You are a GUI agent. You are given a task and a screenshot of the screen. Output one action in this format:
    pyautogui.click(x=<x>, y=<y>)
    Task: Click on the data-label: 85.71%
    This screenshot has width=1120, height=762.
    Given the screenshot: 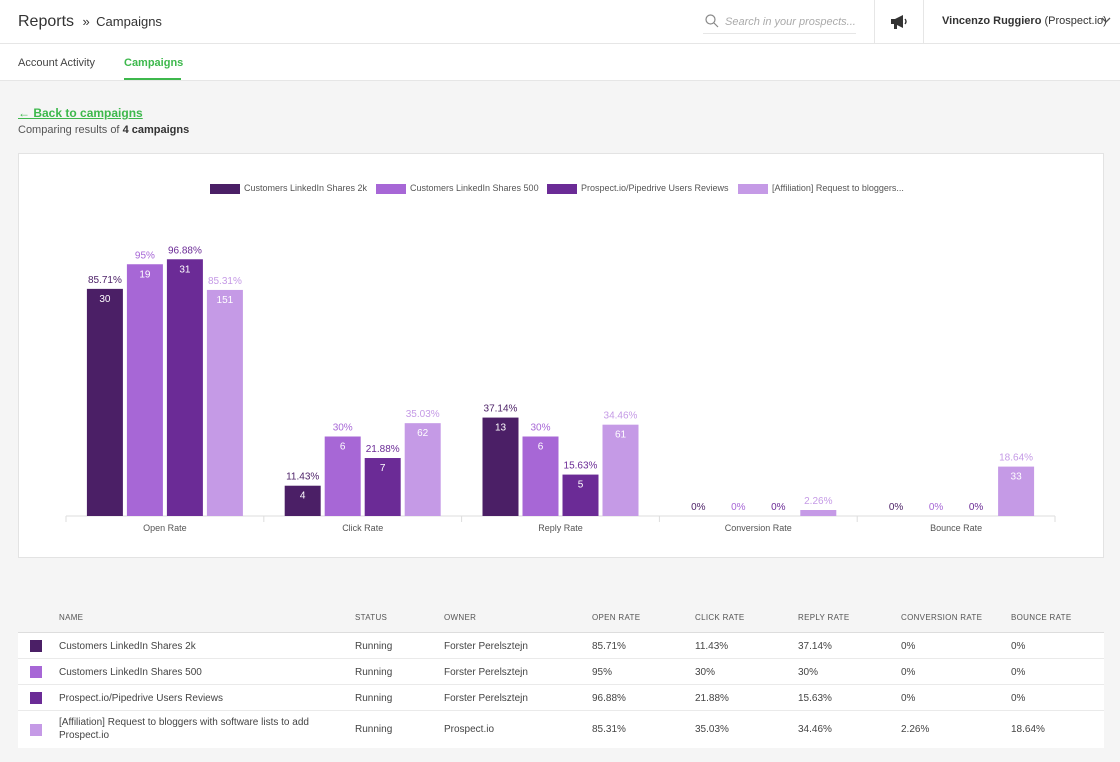 What is the action you would take?
    pyautogui.click(x=105, y=280)
    